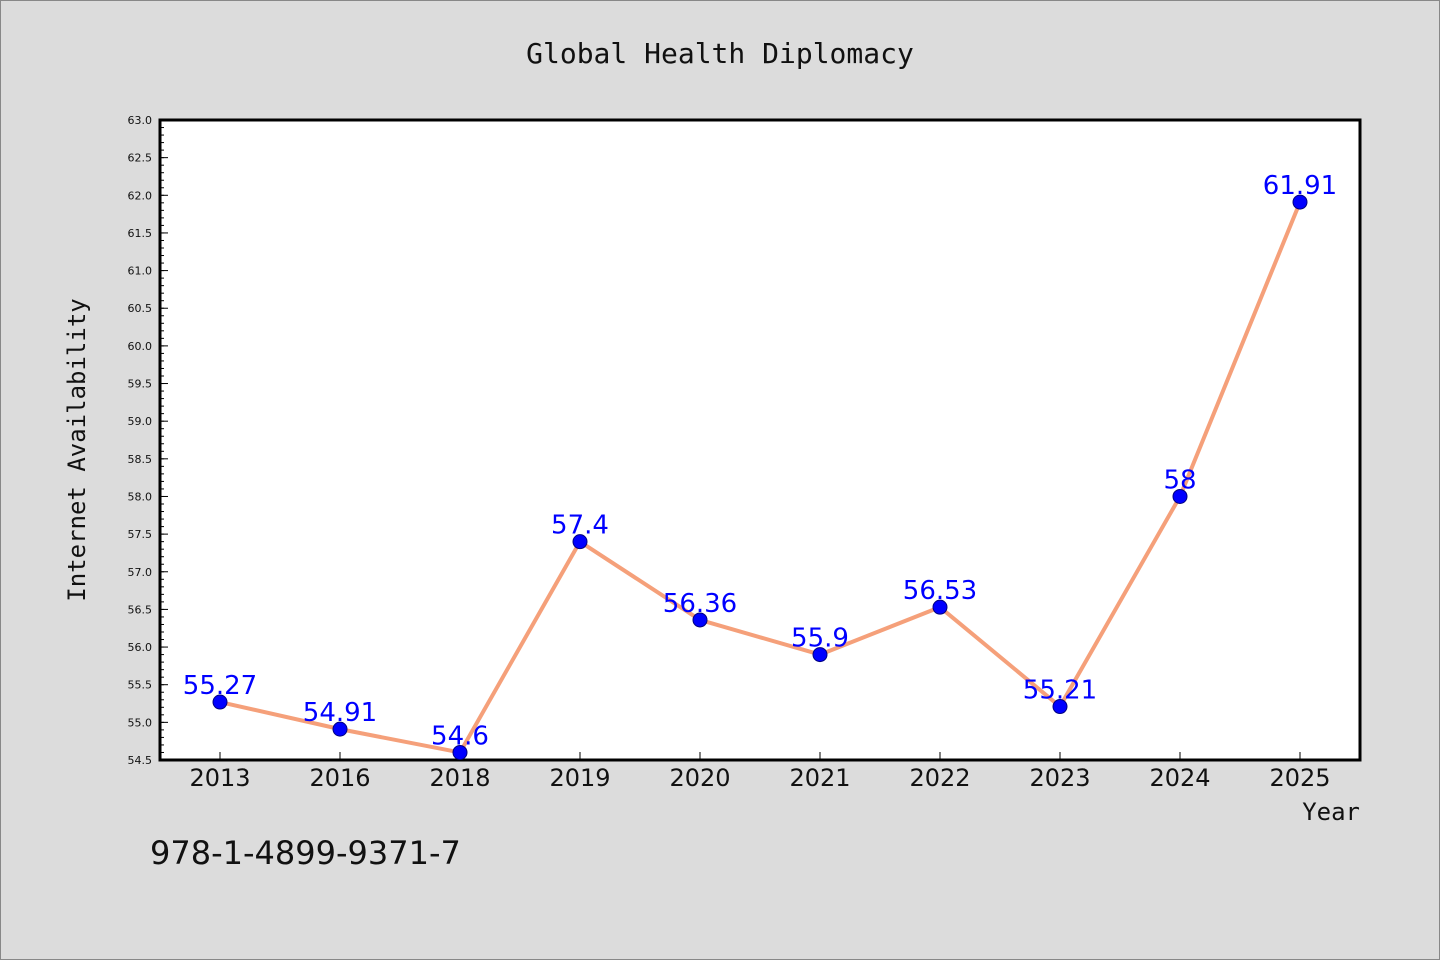 The image size is (1440, 960). What do you see at coordinates (1300, 186) in the screenshot?
I see `data-label: 61.91` at bounding box center [1300, 186].